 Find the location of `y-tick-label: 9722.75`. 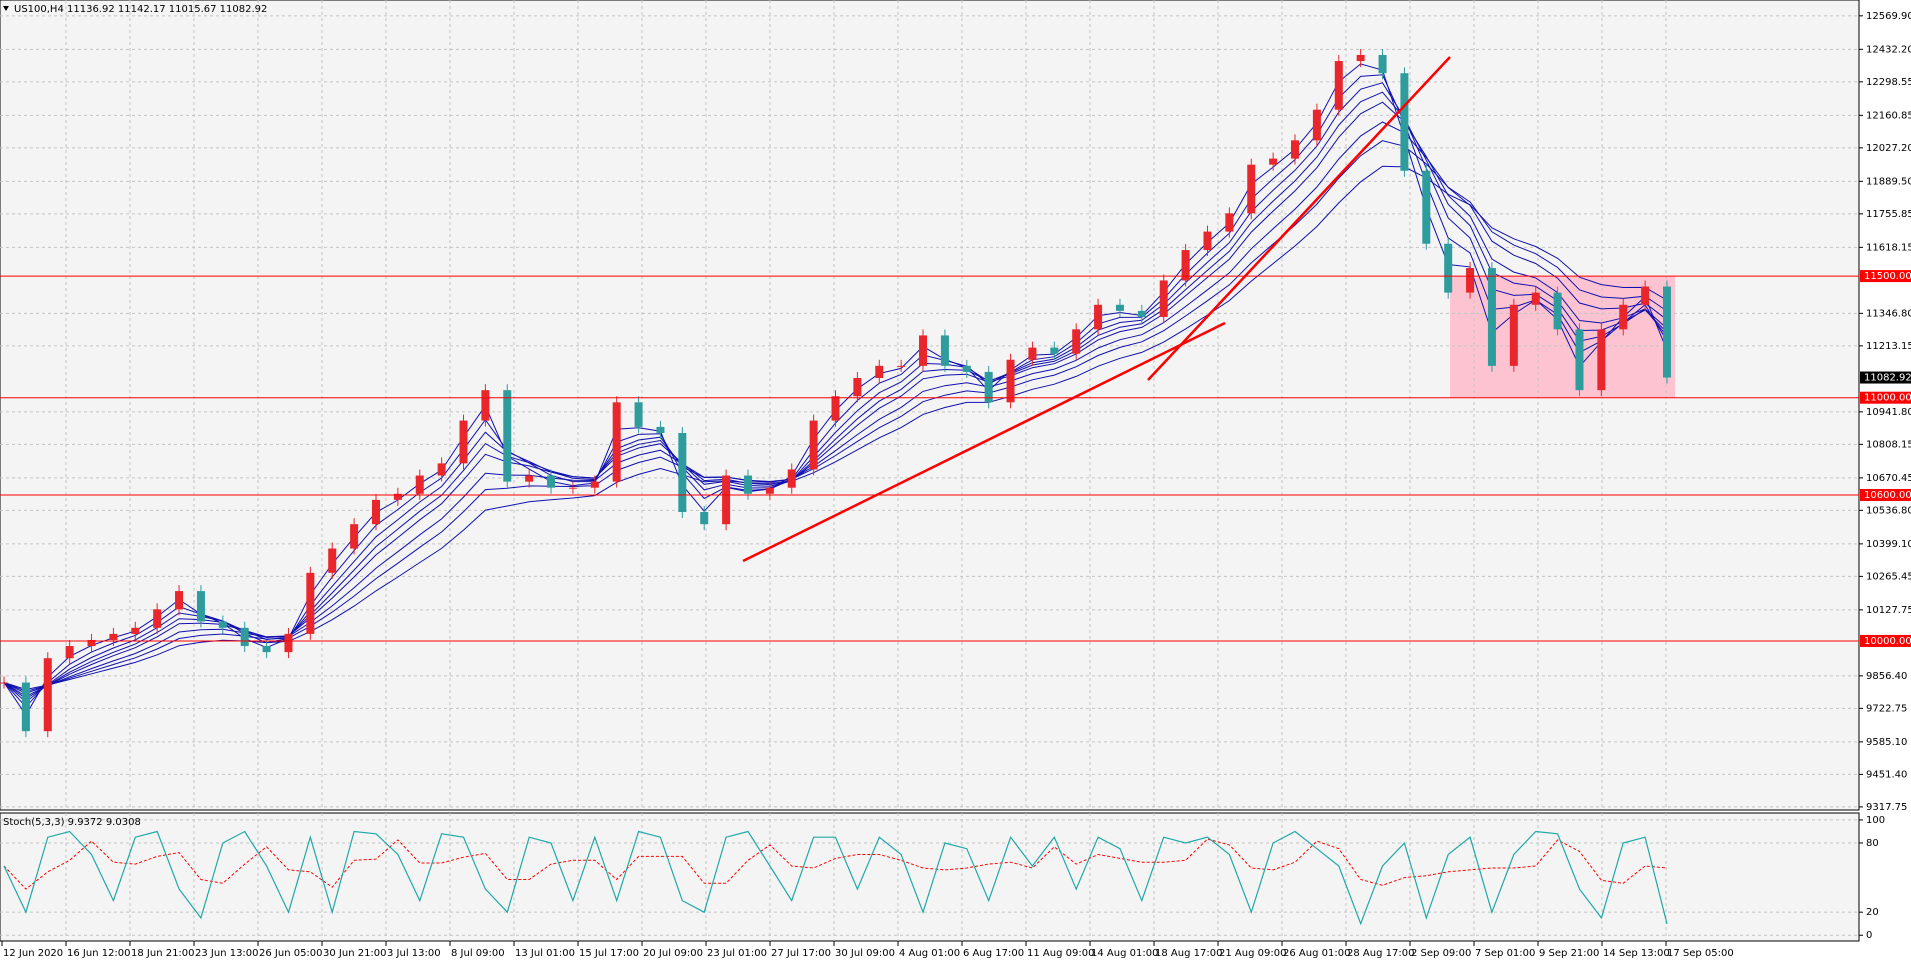

y-tick-label: 9722.75 is located at coordinates (1886, 708).